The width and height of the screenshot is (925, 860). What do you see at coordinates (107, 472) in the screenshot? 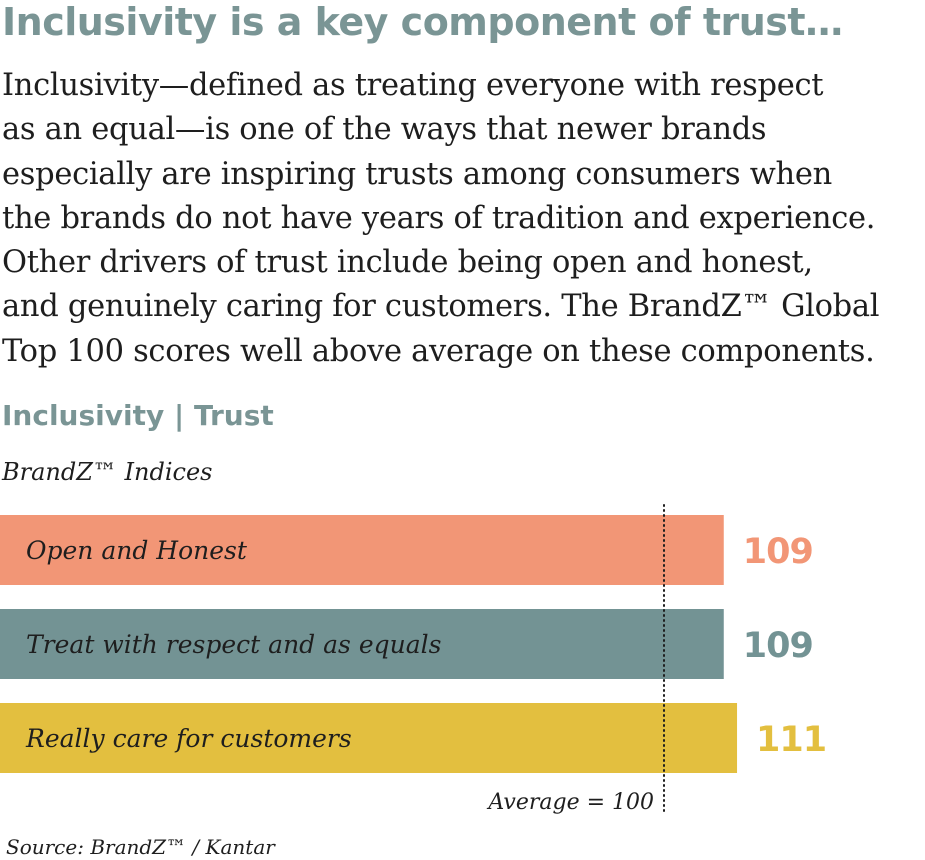
I see `chart-subtitle: BrandZ™ Indices` at bounding box center [107, 472].